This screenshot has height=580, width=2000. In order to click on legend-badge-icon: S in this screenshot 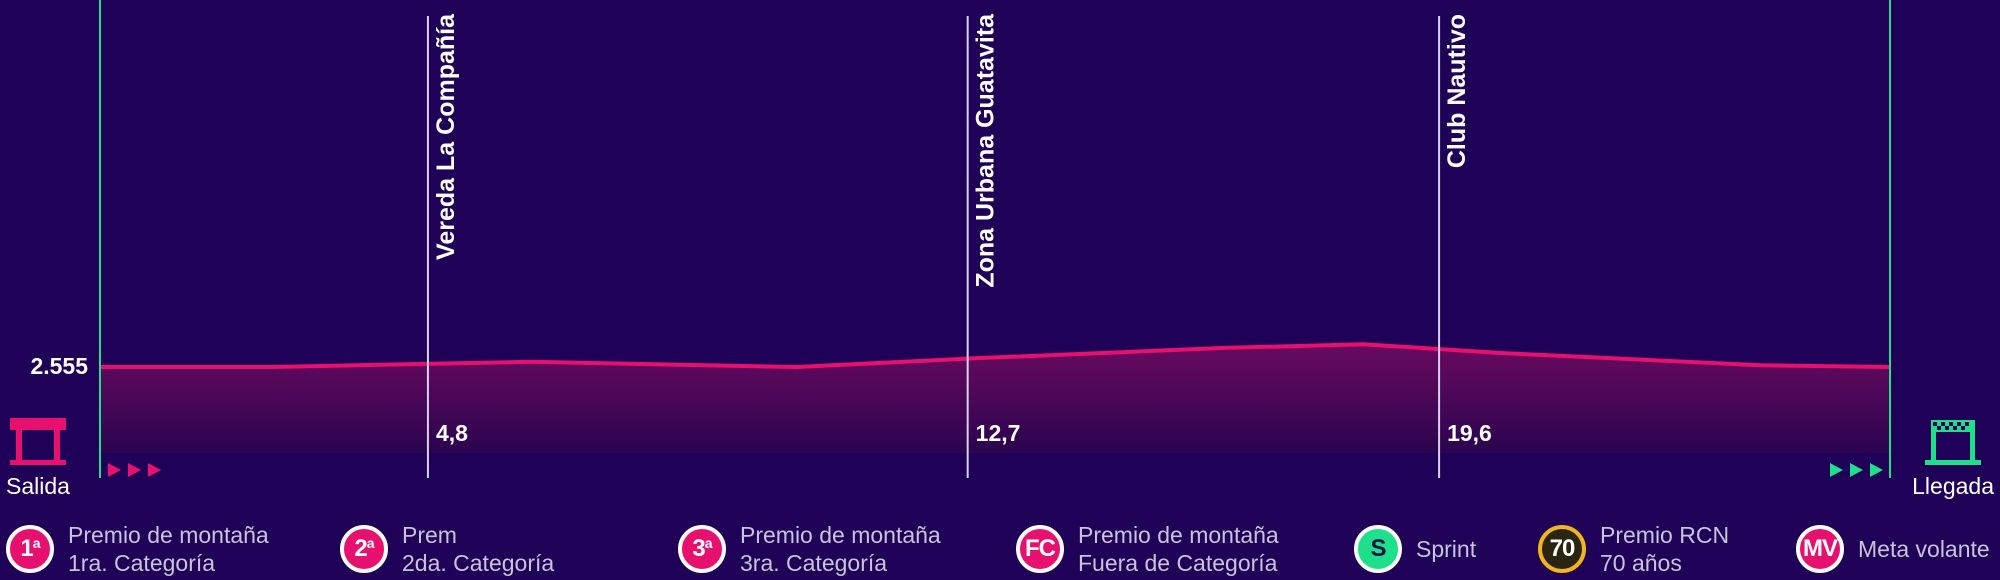, I will do `click(1378, 549)`.